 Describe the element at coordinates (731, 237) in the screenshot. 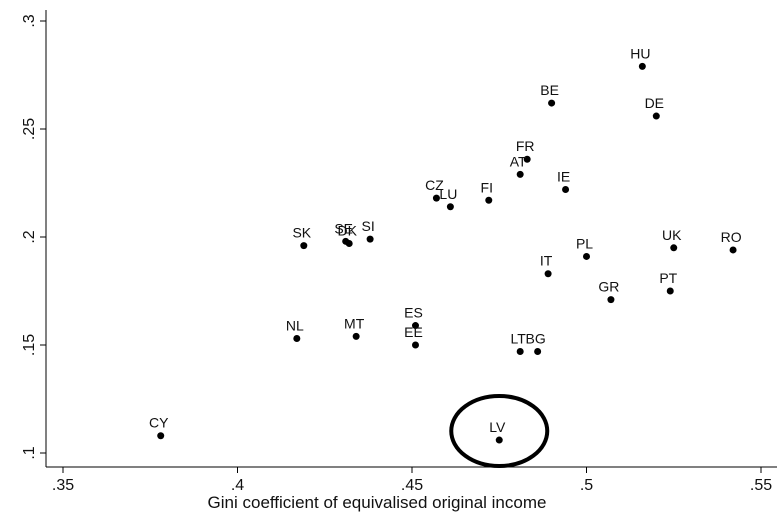

I see `point-label-ro: RO` at that location.